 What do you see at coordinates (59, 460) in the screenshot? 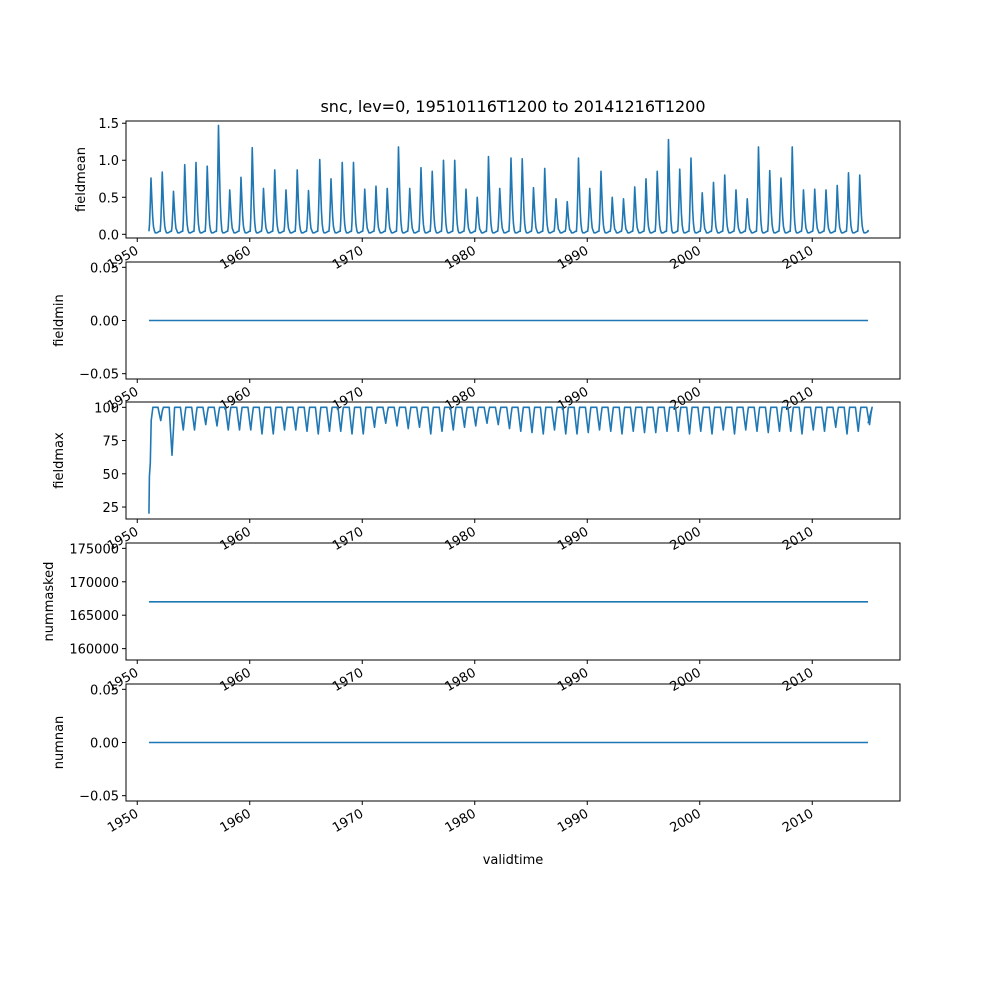
I see `y-axis-label: fieldmax` at bounding box center [59, 460].